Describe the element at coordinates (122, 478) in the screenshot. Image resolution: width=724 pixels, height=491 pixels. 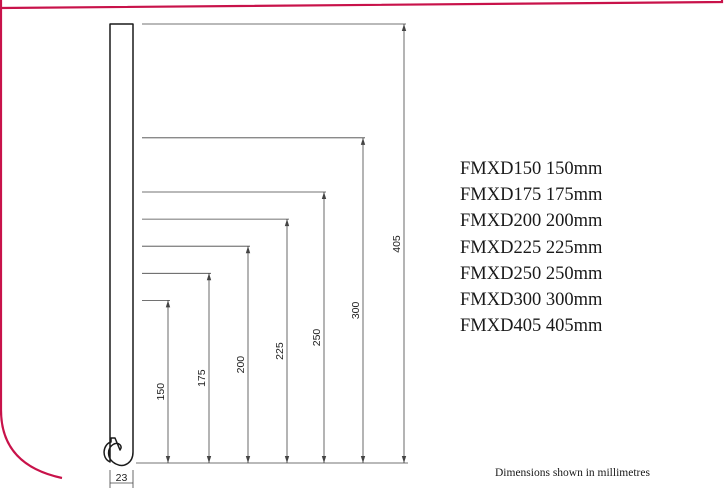
I see `width-label: 23` at that location.